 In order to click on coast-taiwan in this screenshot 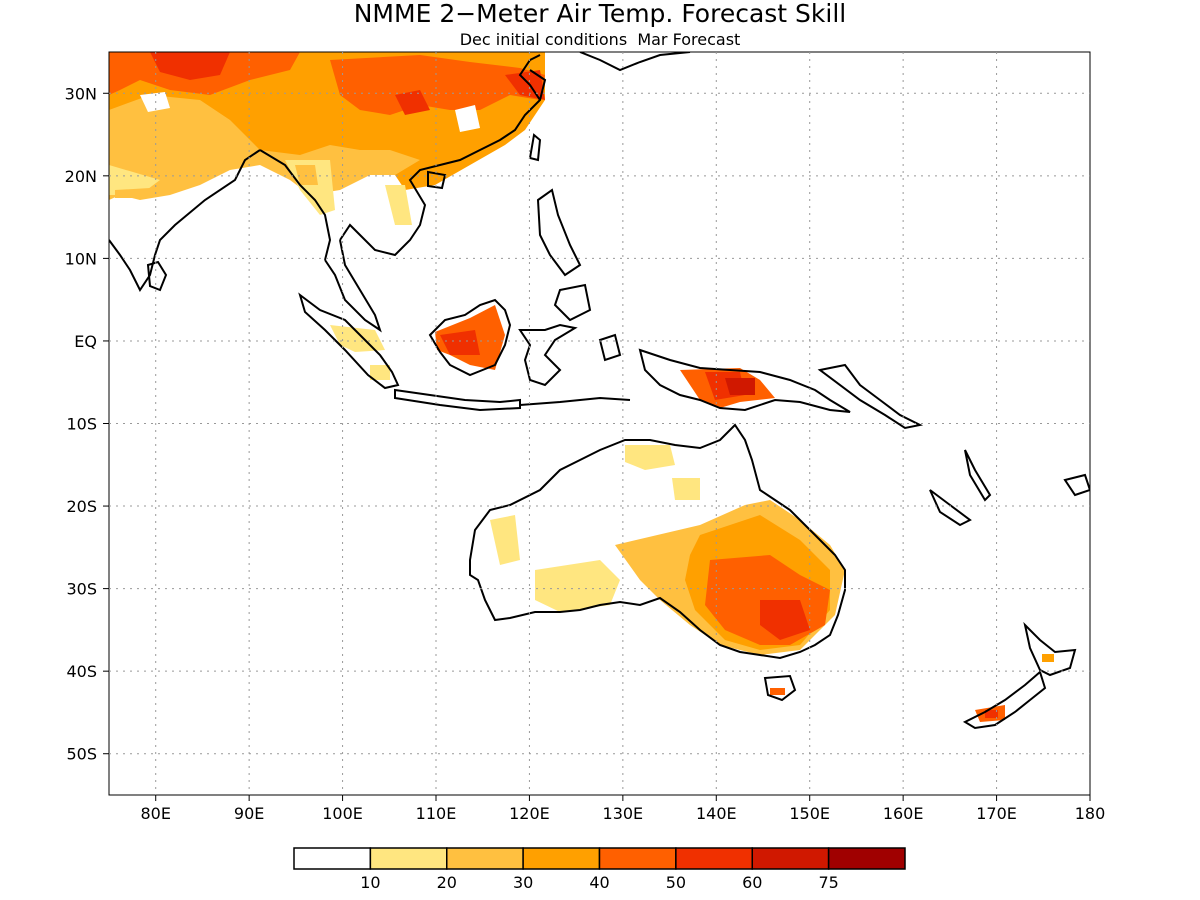, I will do `click(535, 147)`.